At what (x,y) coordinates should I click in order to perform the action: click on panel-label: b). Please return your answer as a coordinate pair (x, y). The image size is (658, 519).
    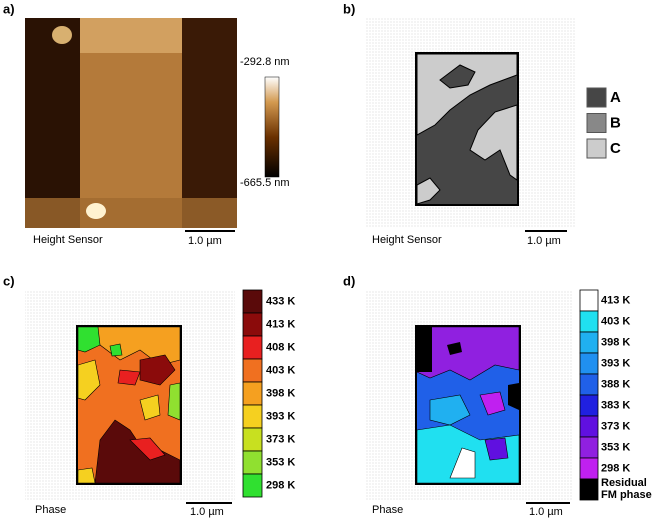
    Looking at the image, I should click on (349, 8).